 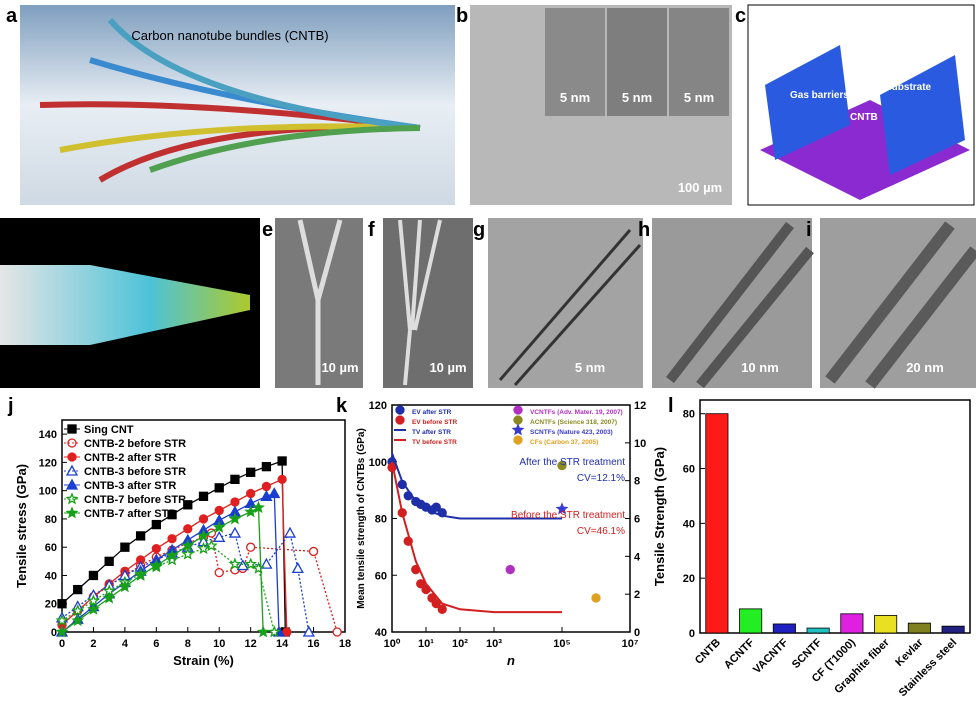 I want to click on x-tick-label: 10¹, so click(x=426, y=644).